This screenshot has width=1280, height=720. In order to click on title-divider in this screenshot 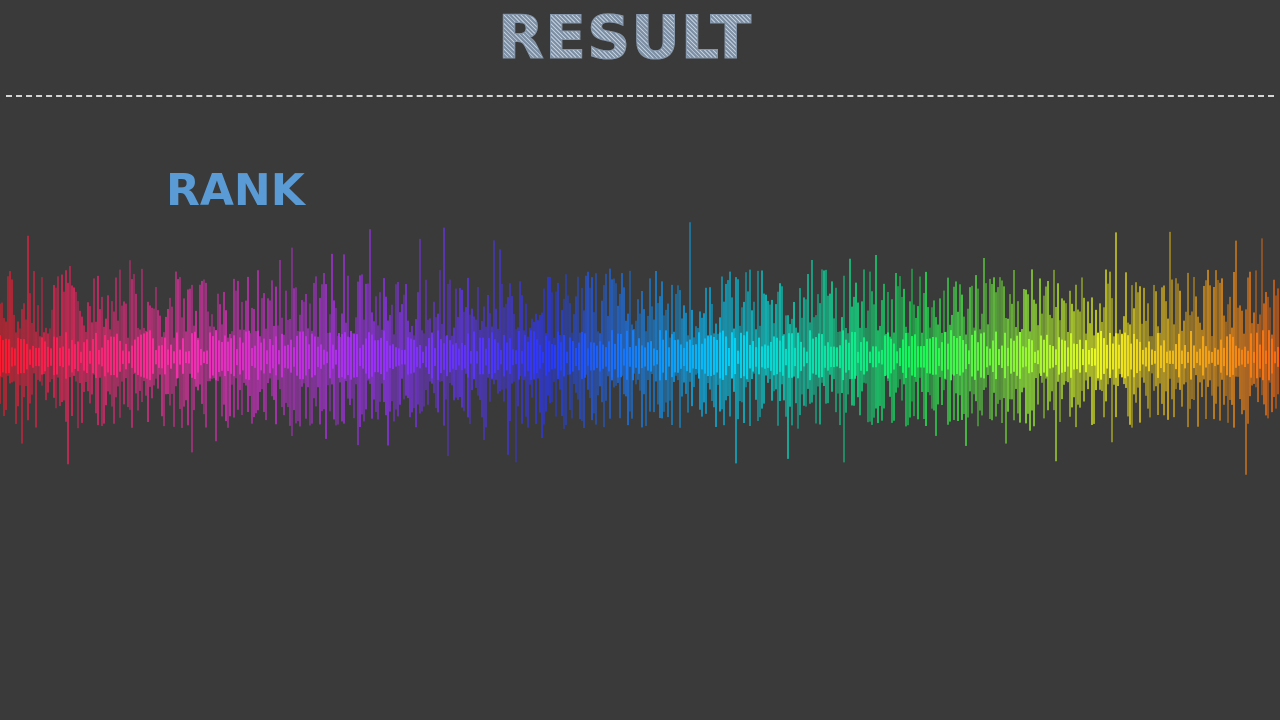, I will do `click(640, 96)`.